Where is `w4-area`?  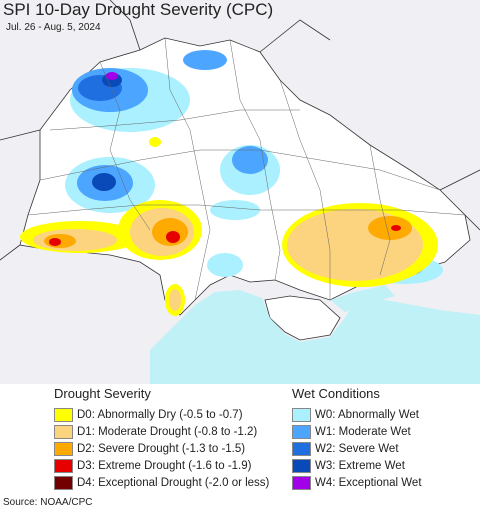
w4-area is located at coordinates (112, 76).